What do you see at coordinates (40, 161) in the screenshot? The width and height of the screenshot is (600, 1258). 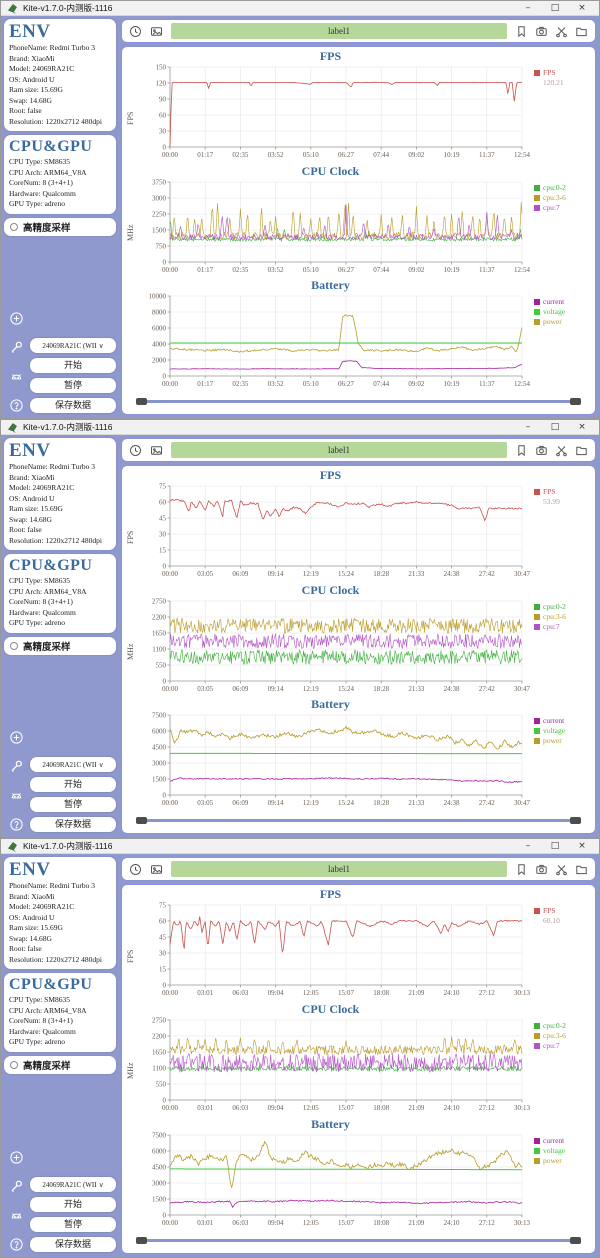 I see `cpu-gpu-item: CPU Type: SM8635` at bounding box center [40, 161].